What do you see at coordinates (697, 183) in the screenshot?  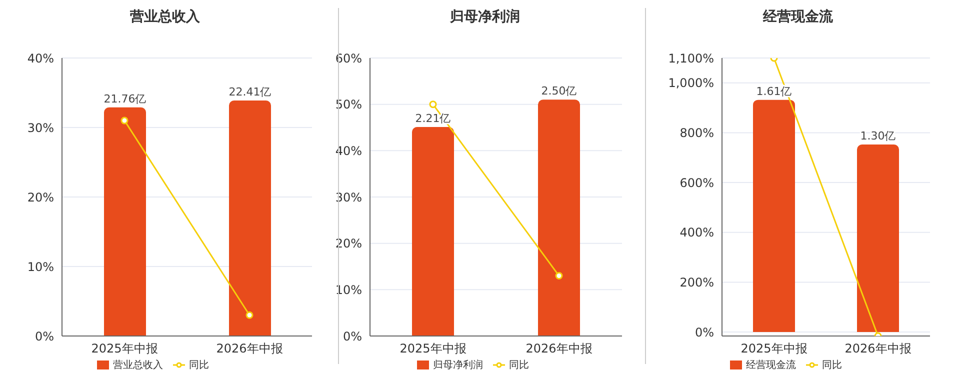 I see `y-tick-label: 600%` at bounding box center [697, 183].